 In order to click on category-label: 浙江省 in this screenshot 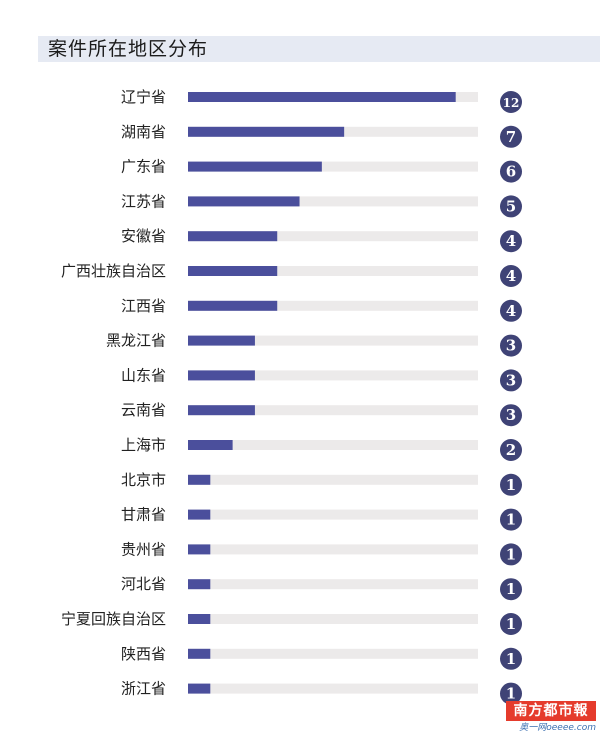, I will do `click(143, 689)`.